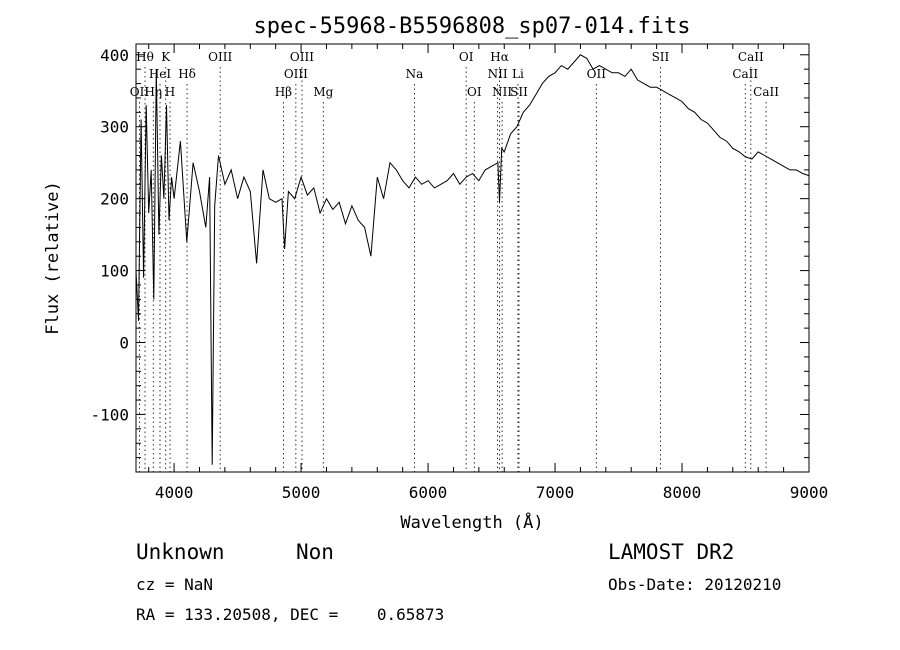 This screenshot has width=900, height=650. I want to click on y-tick-label: 100, so click(114, 271).